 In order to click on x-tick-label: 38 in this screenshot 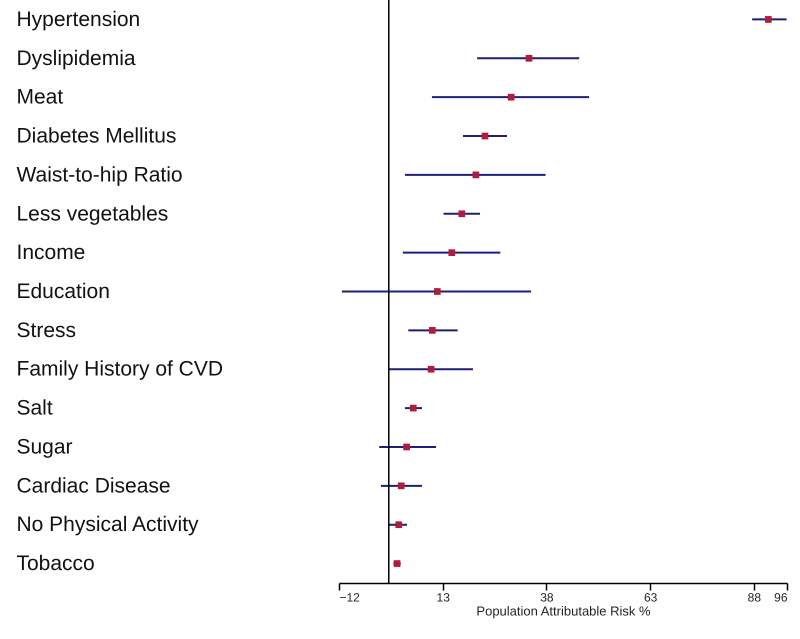, I will do `click(547, 597)`.